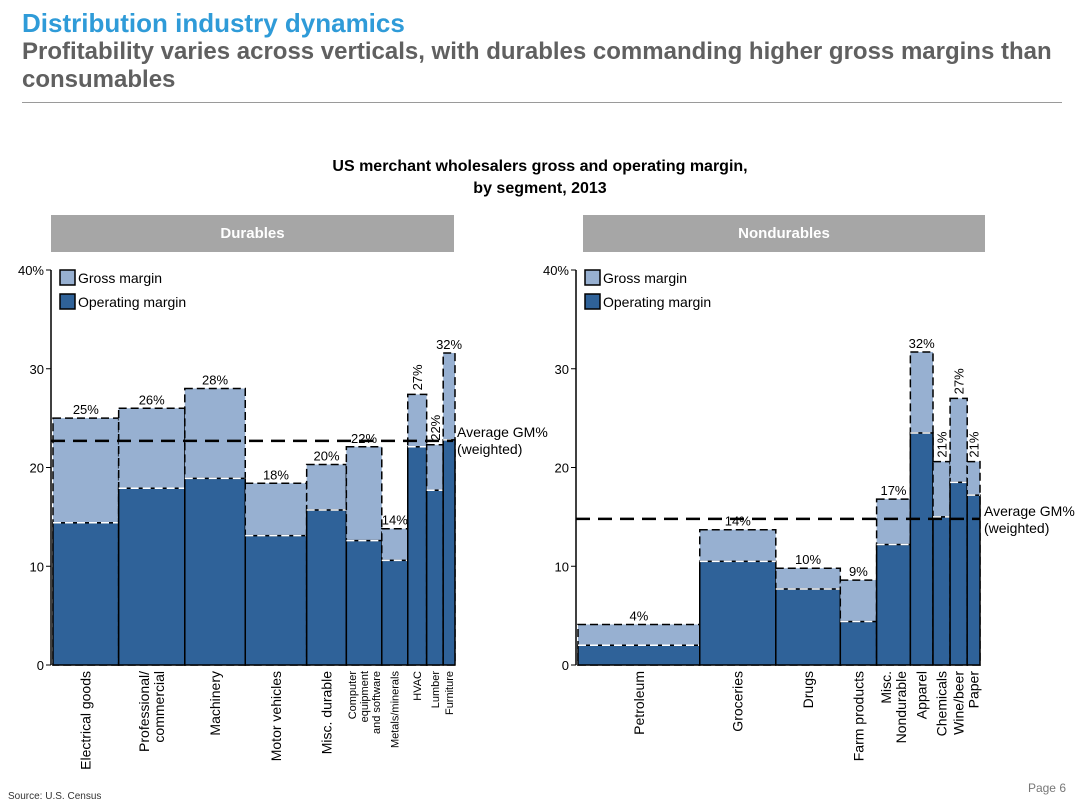 The width and height of the screenshot is (1080, 810). What do you see at coordinates (364, 602) in the screenshot?
I see `durables-computer-equipment-and-software-operating-bar` at bounding box center [364, 602].